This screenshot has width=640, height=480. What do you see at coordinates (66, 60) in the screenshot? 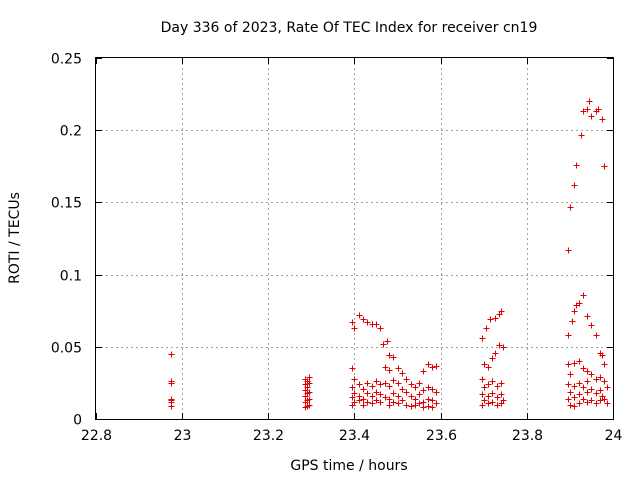
I see `y-tick-label: 0.25` at bounding box center [66, 60].